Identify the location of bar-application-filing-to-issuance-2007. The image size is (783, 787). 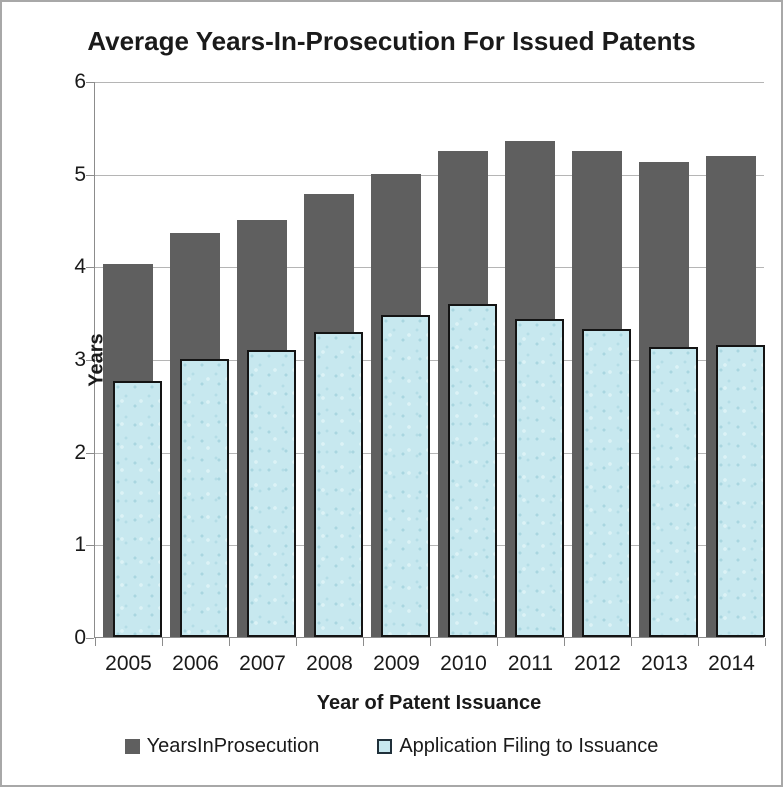
(271, 493).